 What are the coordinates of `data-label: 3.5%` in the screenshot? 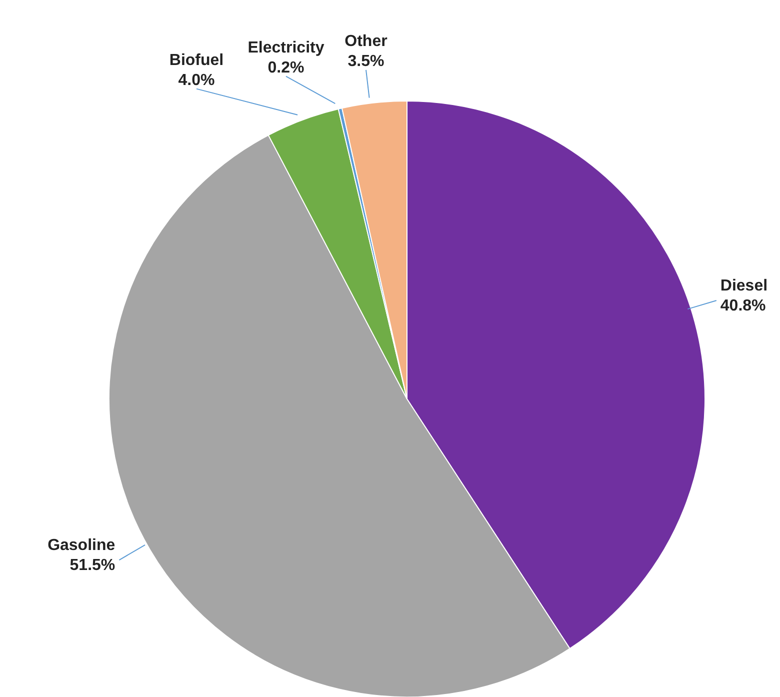 It's located at (366, 61).